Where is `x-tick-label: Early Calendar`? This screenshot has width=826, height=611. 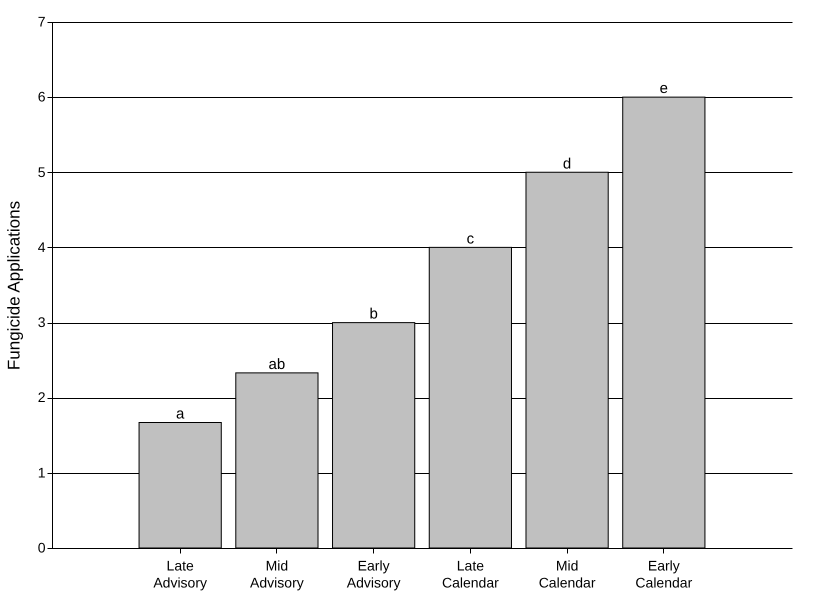
x-tick-label: Early Calendar is located at coordinates (664, 574).